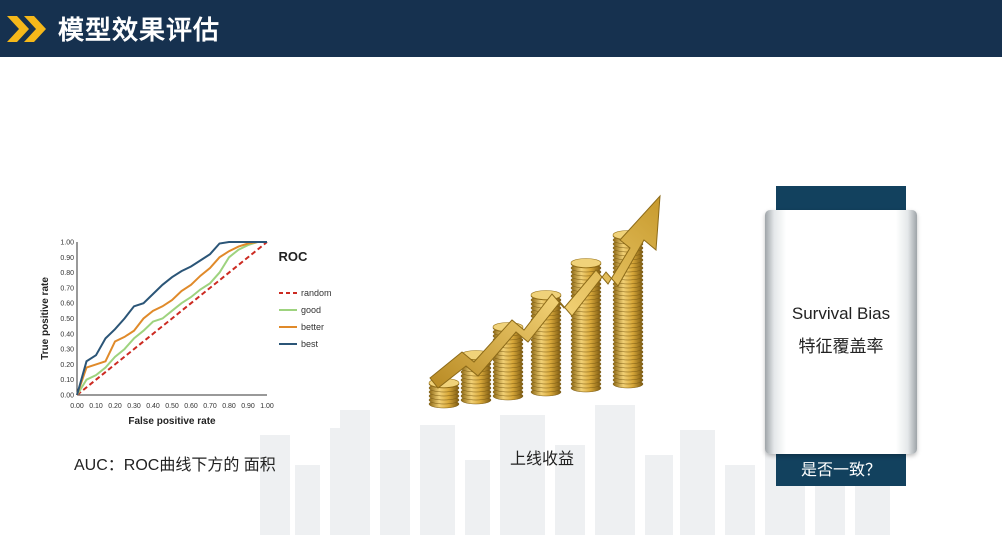 The width and height of the screenshot is (1002, 548). What do you see at coordinates (248, 406) in the screenshot?
I see `roc-x-tick-label: 0.90` at bounding box center [248, 406].